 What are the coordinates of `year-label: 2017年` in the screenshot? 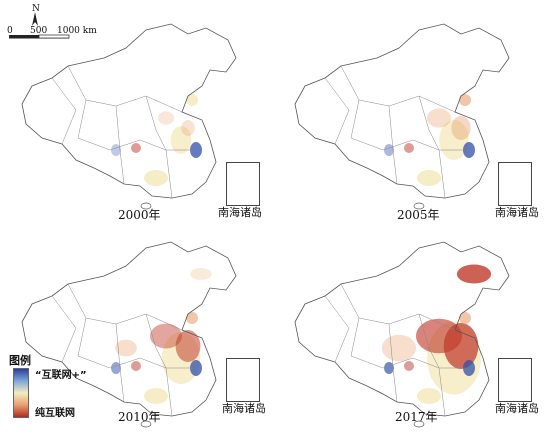 It's located at (416, 417).